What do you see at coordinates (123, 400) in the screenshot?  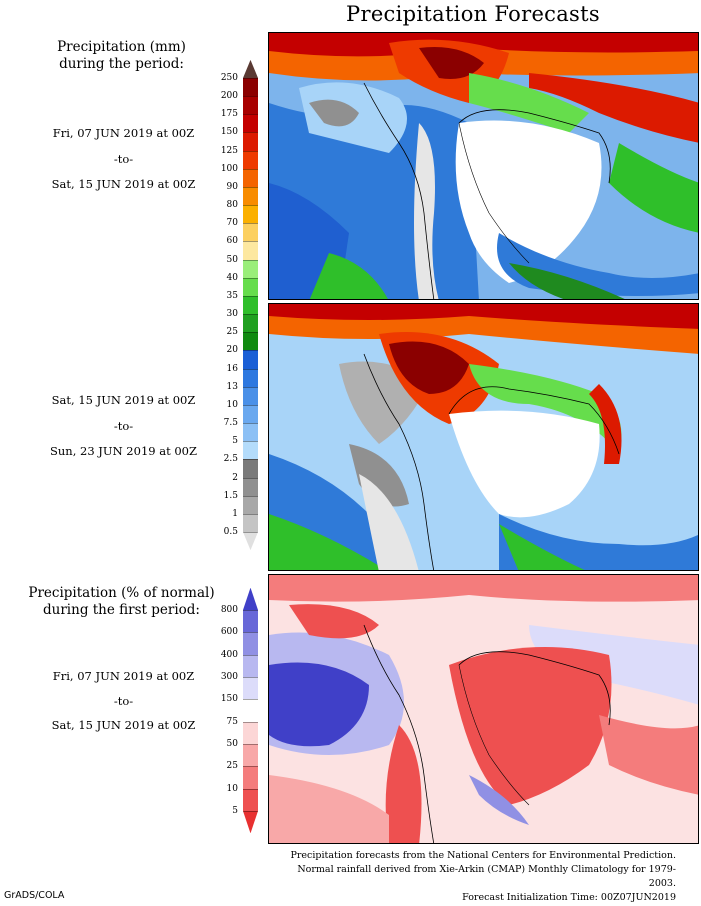 I see `period2-start: Sat, 15 JUN 2019 at 00Z` at bounding box center [123, 400].